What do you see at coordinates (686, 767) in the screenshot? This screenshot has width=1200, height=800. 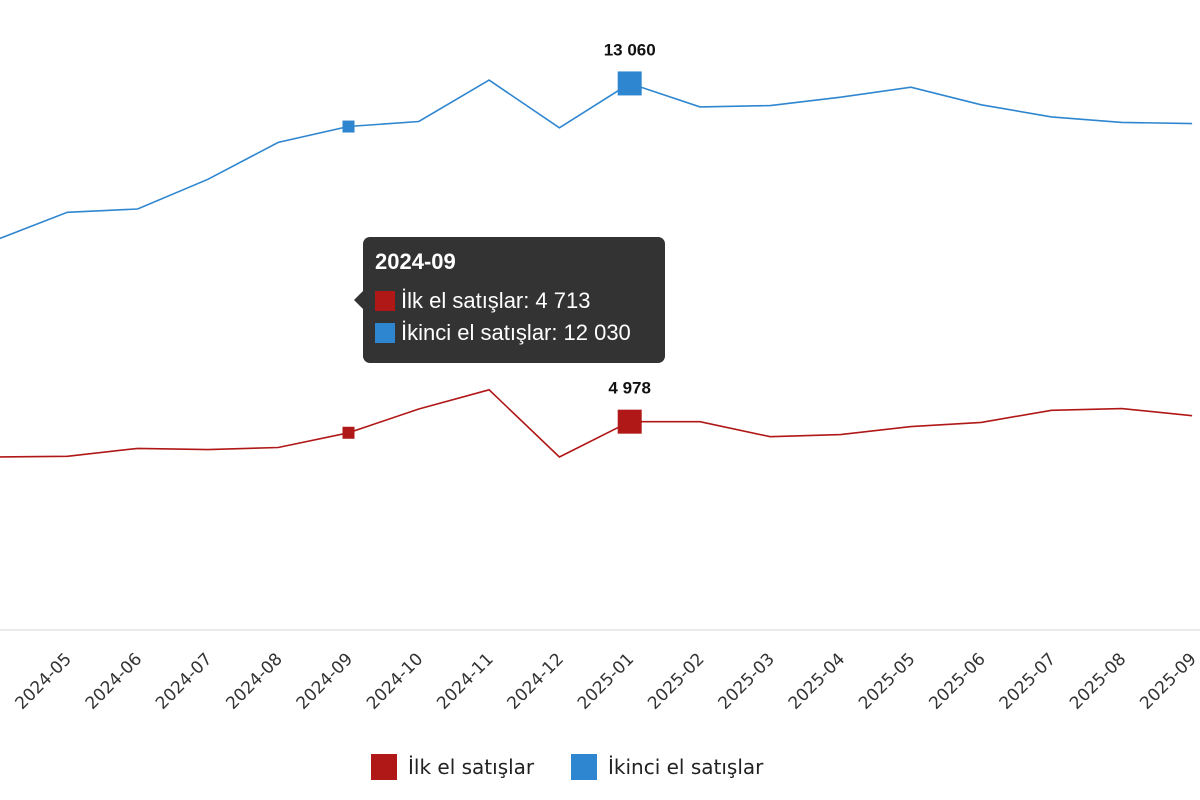 I see `legend-label-series-2: İkinci el satışlar` at bounding box center [686, 767].